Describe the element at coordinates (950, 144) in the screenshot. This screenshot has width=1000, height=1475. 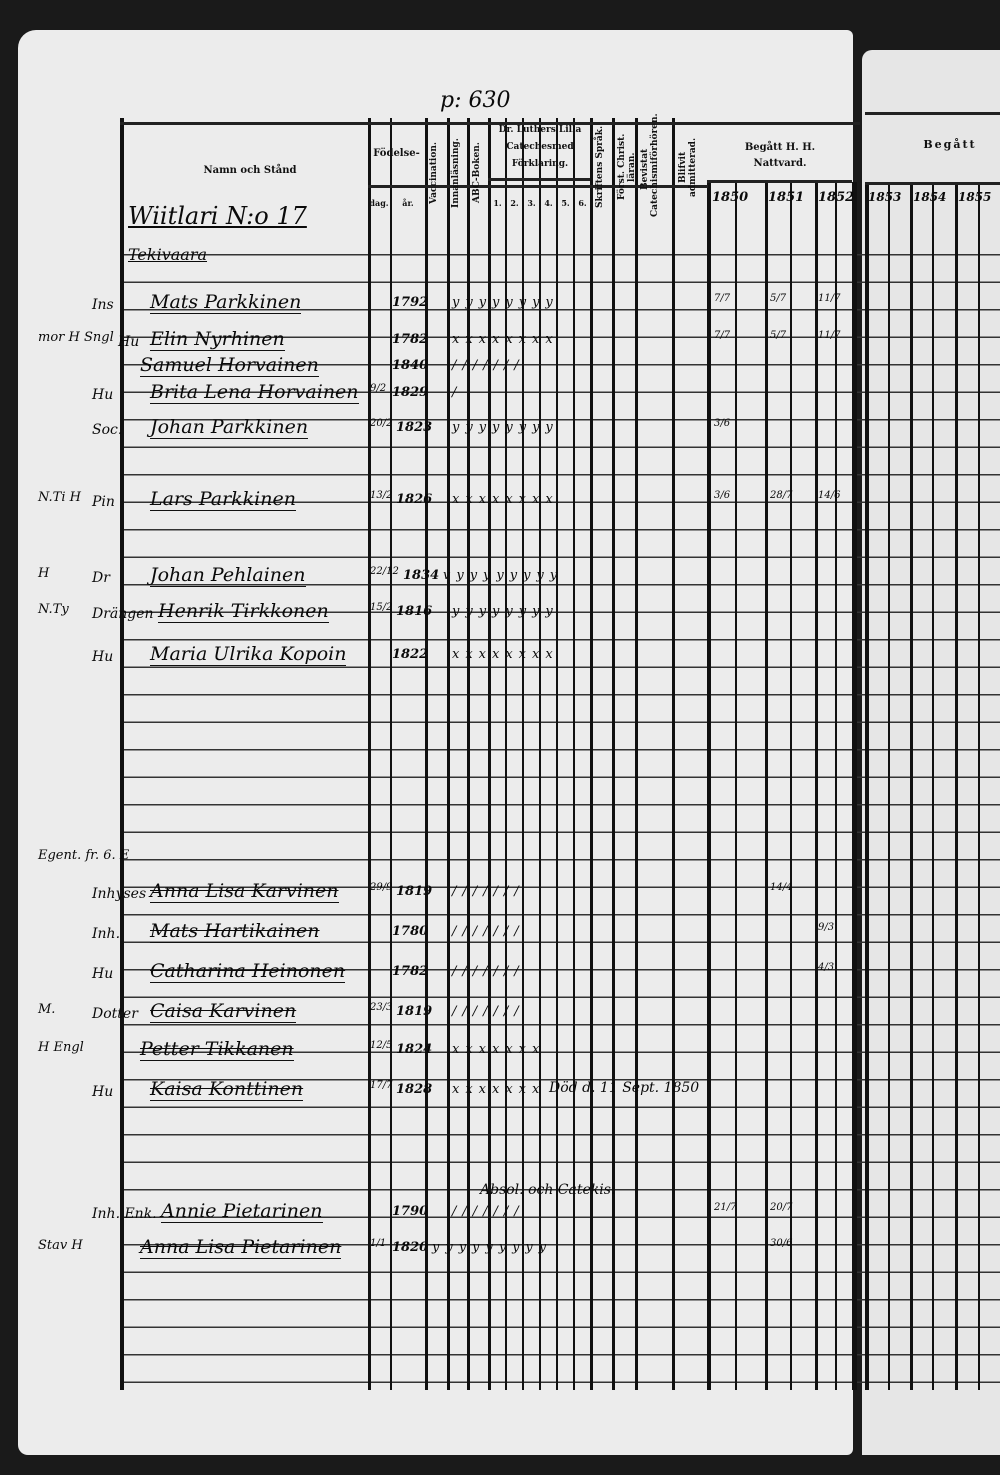
I see `header-right-communion: Begått` at that location.